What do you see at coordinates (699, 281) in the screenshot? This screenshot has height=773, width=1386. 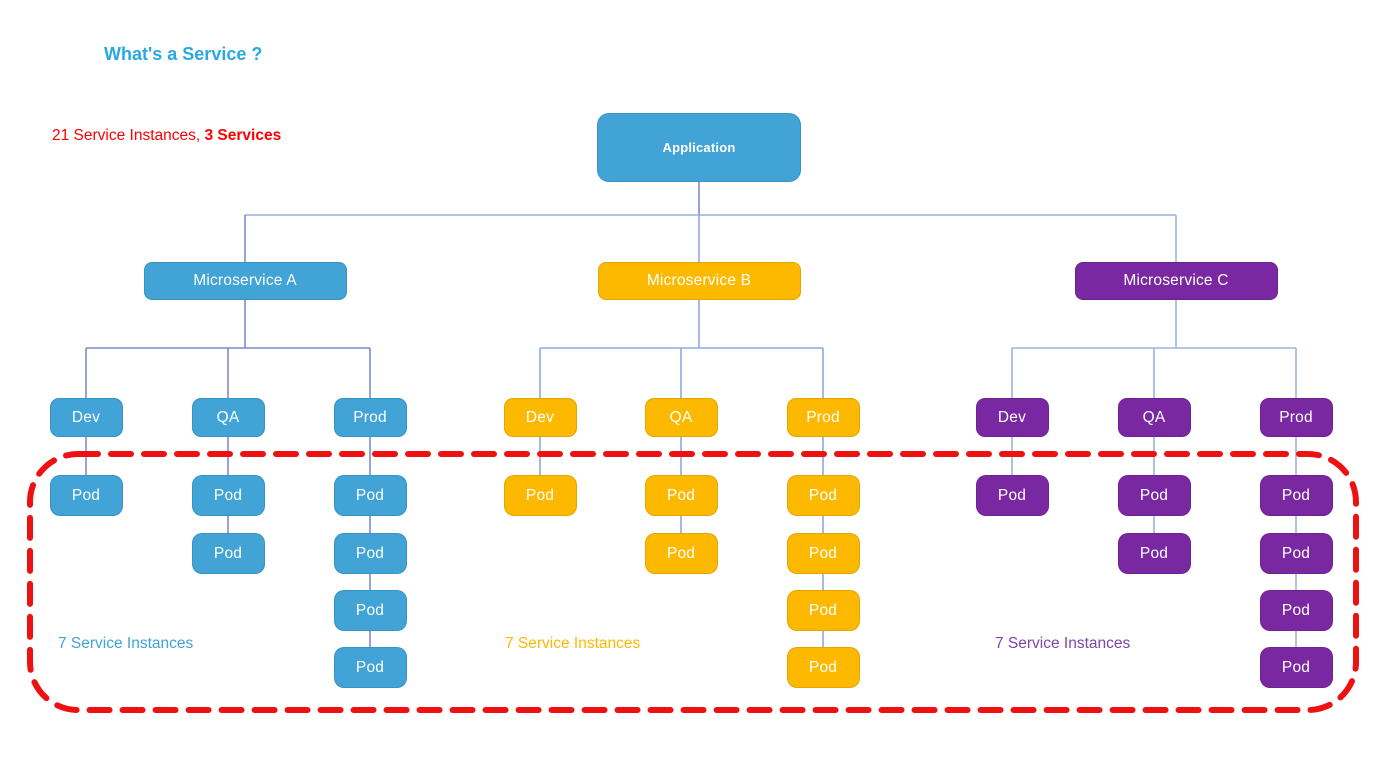 I see `microservice-node: Microservice B` at bounding box center [699, 281].